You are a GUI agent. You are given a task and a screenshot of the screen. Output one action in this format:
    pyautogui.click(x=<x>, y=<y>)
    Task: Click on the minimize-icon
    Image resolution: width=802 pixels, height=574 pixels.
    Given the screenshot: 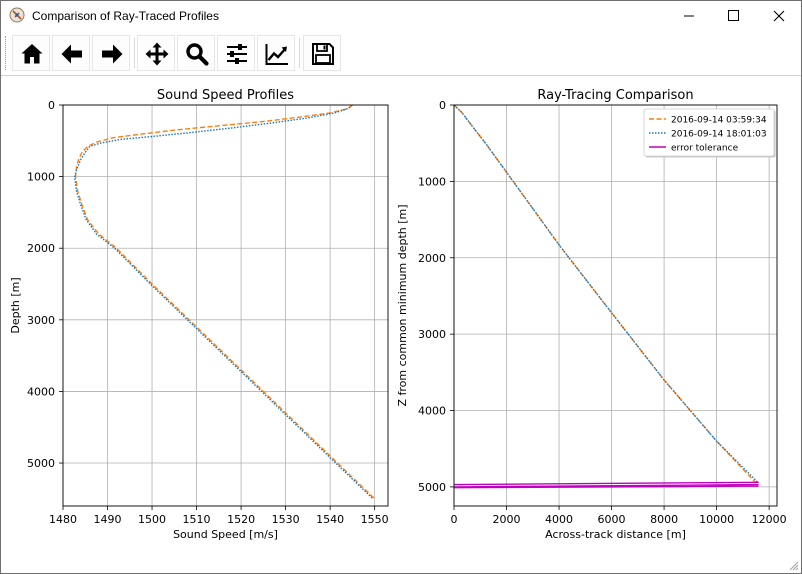 What is the action you would take?
    pyautogui.click(x=689, y=16)
    